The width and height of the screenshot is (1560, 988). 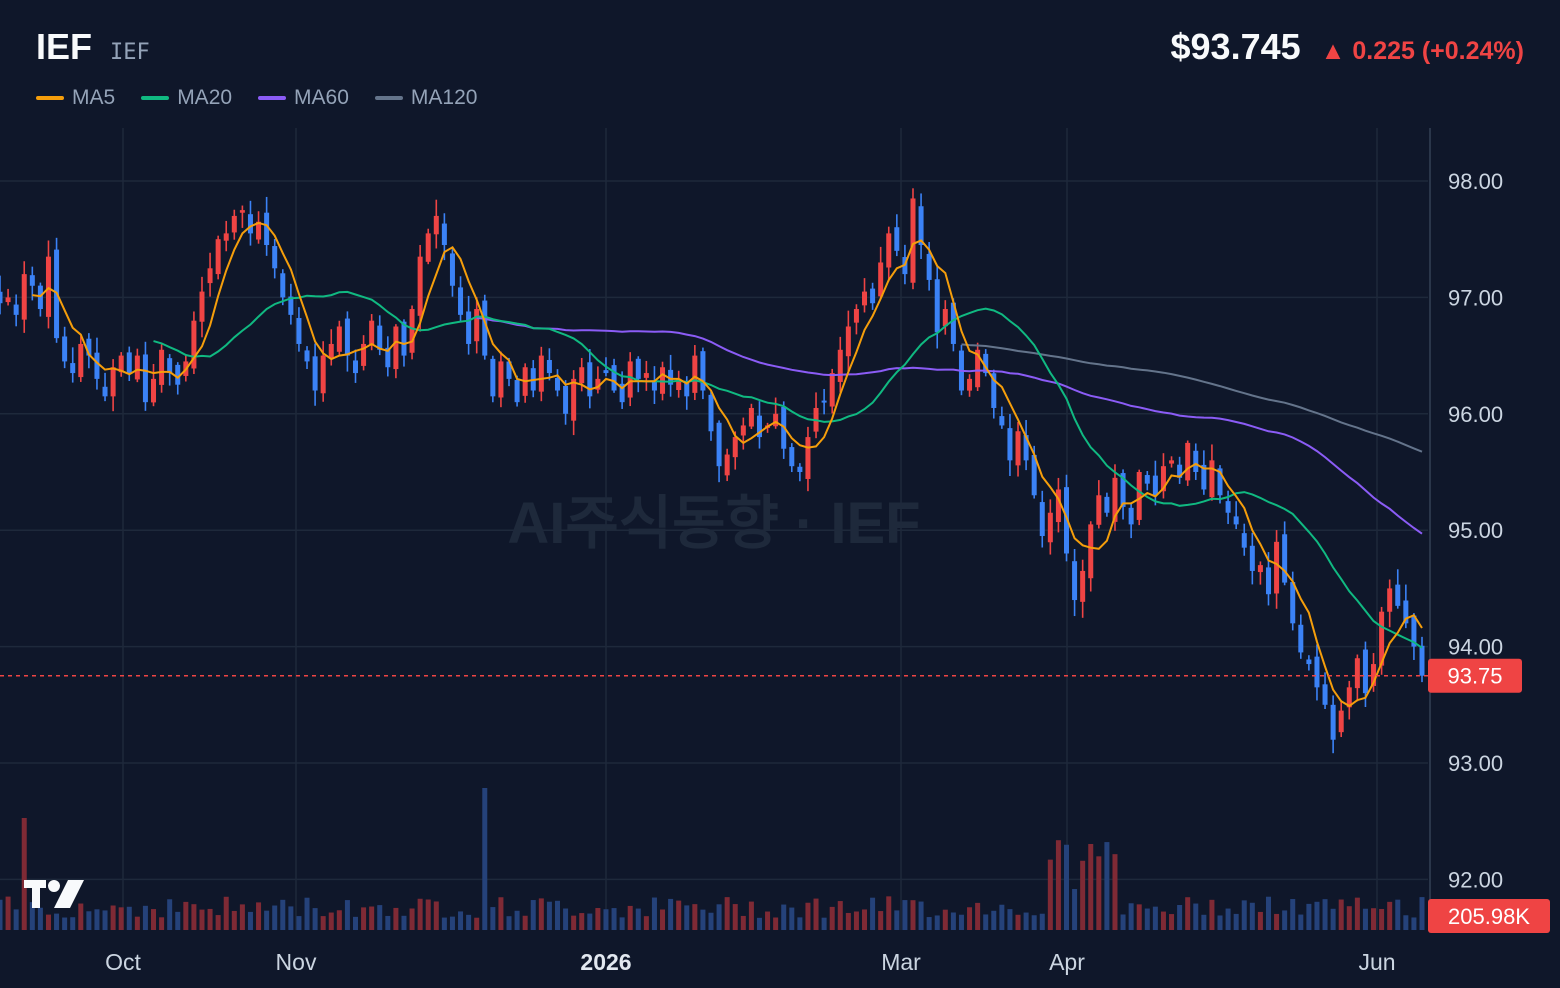 I want to click on tradingview-logo-icon, so click(x=54, y=894).